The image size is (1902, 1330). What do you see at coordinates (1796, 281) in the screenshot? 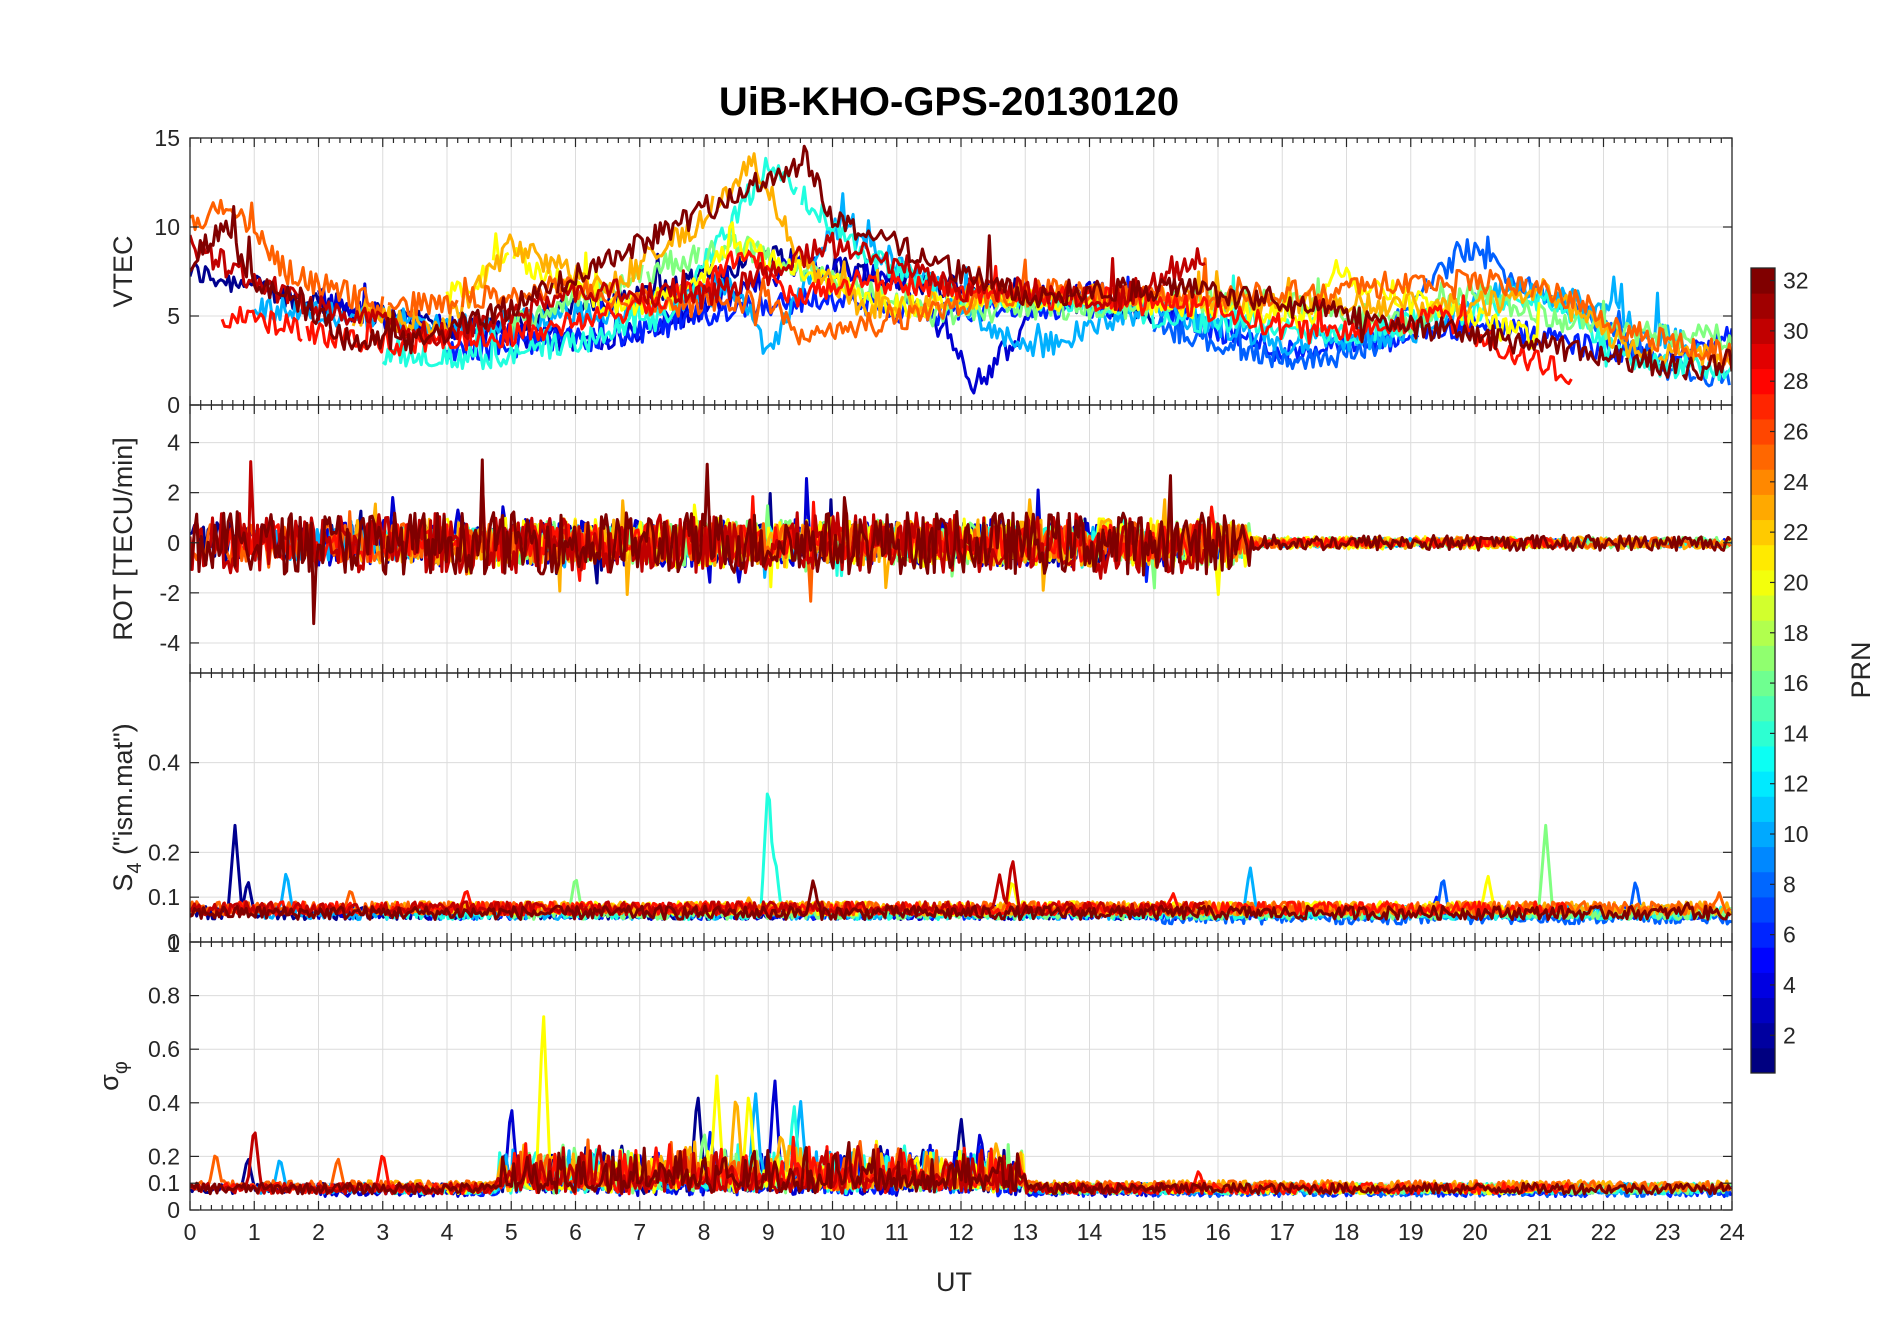
I see `colorbar-tick-label: 32` at bounding box center [1796, 281].